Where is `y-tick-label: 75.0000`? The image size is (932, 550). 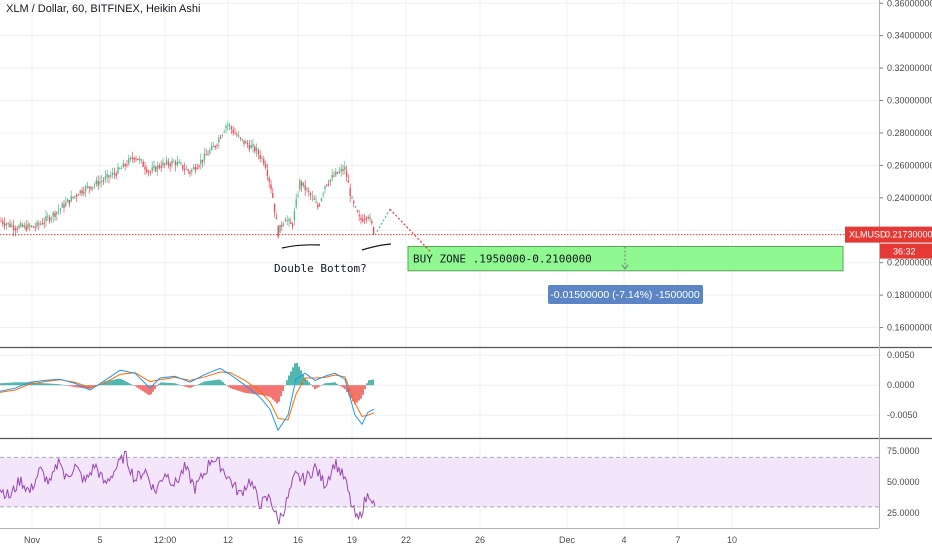
y-tick-label: 75.0000 is located at coordinates (903, 451).